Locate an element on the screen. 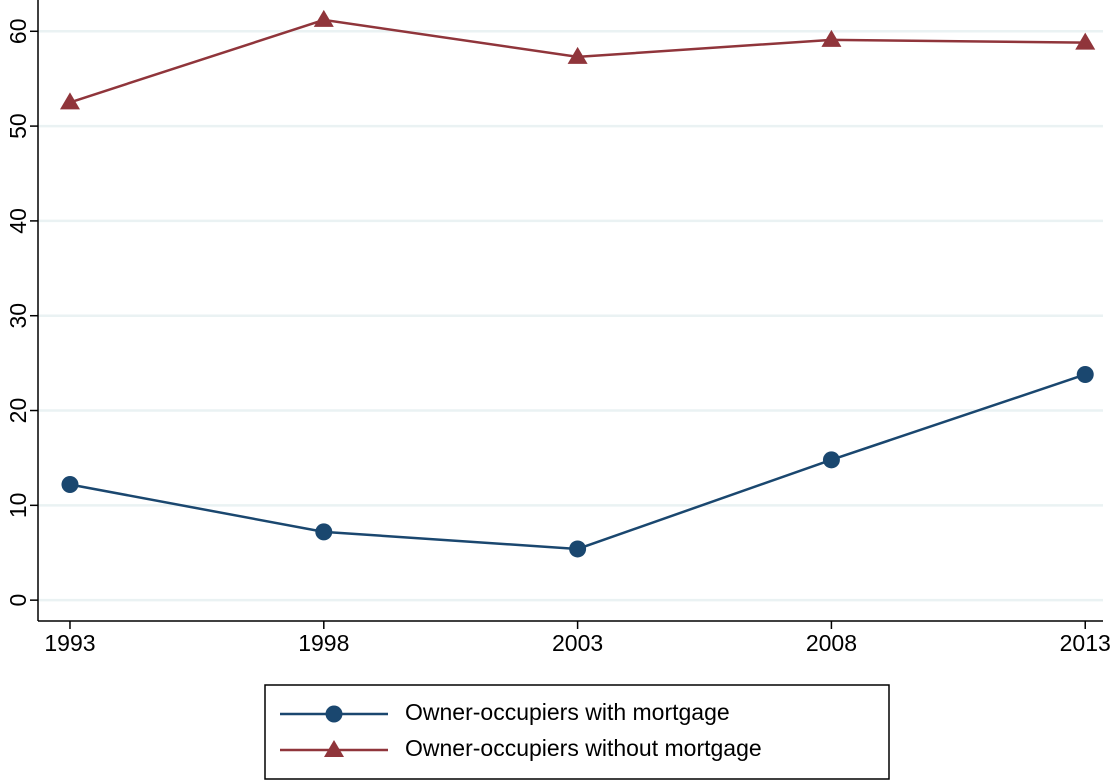 The width and height of the screenshot is (1118, 780). y-tick-label: 50 is located at coordinates (18, 126).